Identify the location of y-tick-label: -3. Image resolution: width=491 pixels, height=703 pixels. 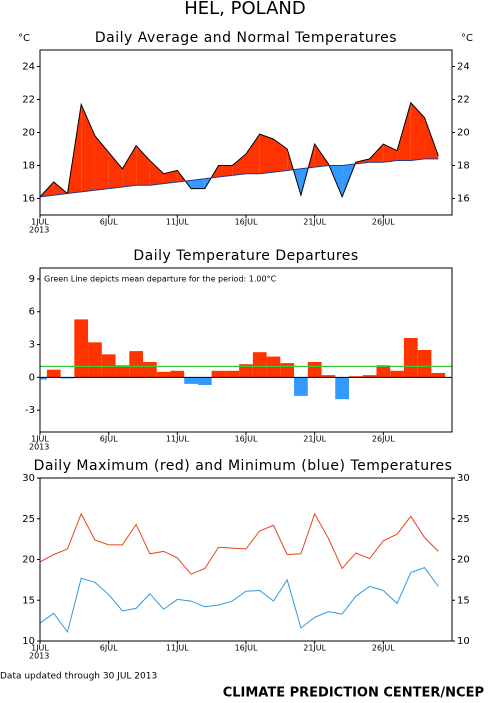
(30, 410).